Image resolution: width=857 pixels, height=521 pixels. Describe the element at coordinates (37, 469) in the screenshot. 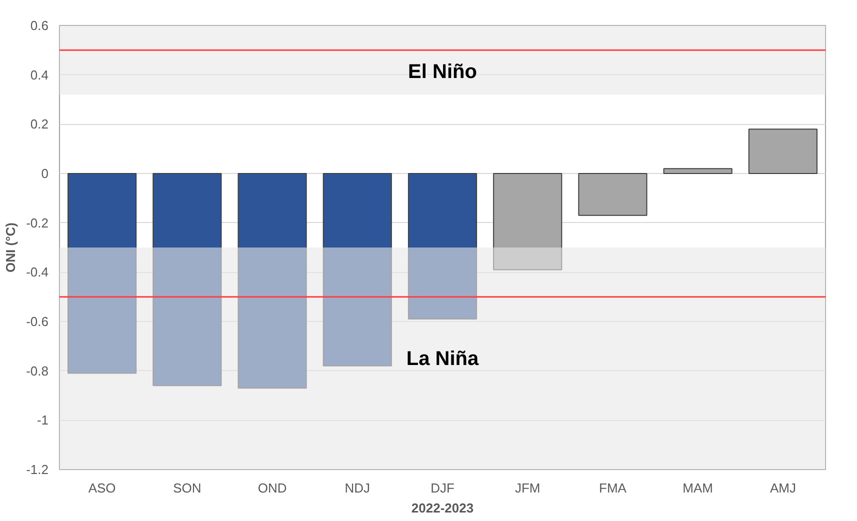

I see `y-tick-label: -1.2` at that location.